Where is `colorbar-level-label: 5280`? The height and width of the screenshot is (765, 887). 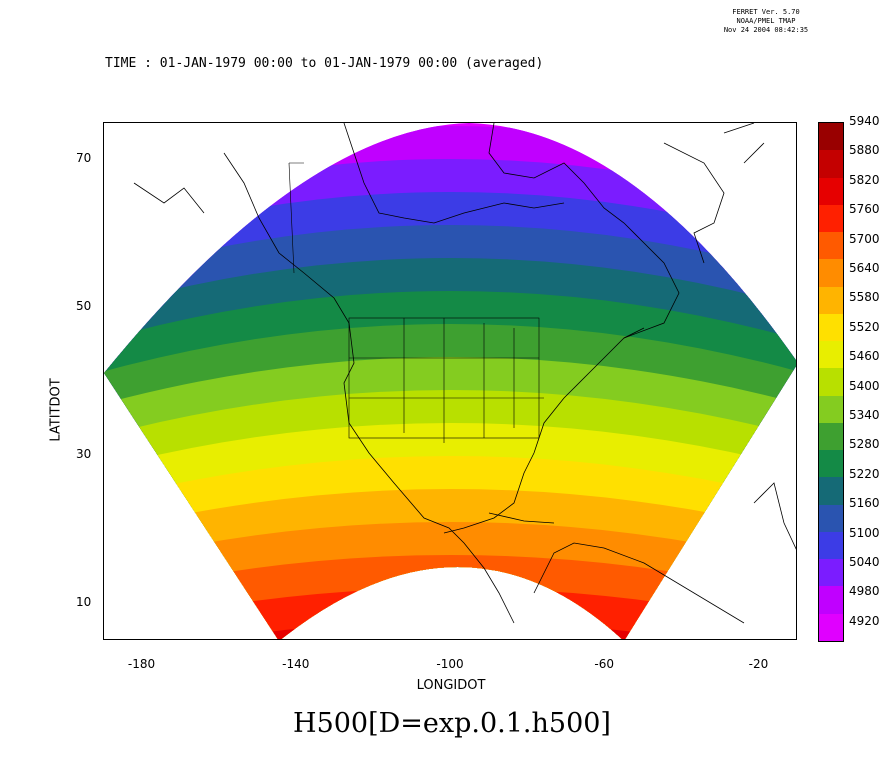
colorbar-level-label: 5280 is located at coordinates (864, 444).